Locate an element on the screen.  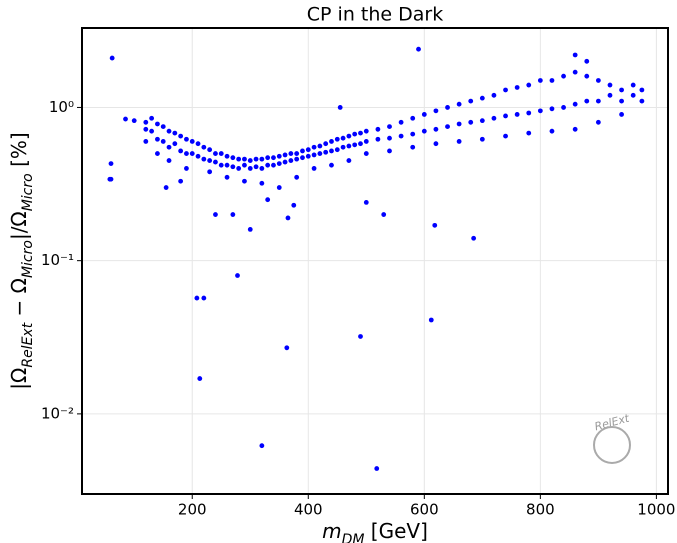
y-tick-label: 10⁻² is located at coordinates (57, 413).